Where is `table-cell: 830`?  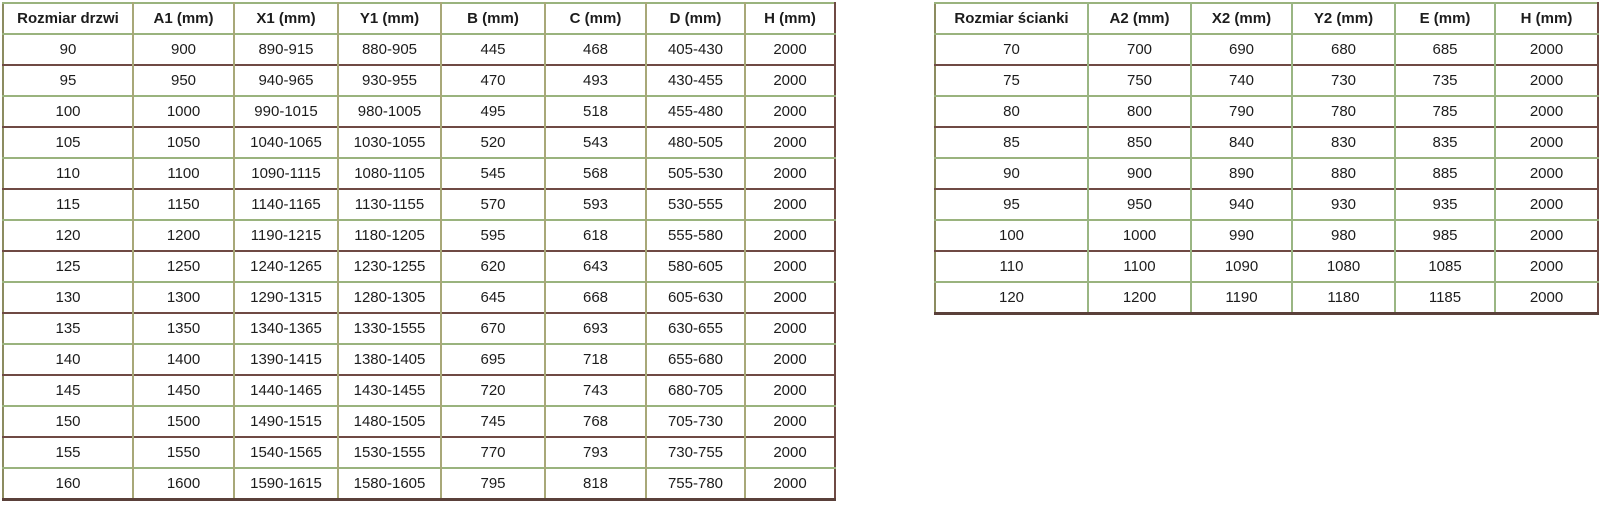
table-cell: 830 is located at coordinates (1343, 142).